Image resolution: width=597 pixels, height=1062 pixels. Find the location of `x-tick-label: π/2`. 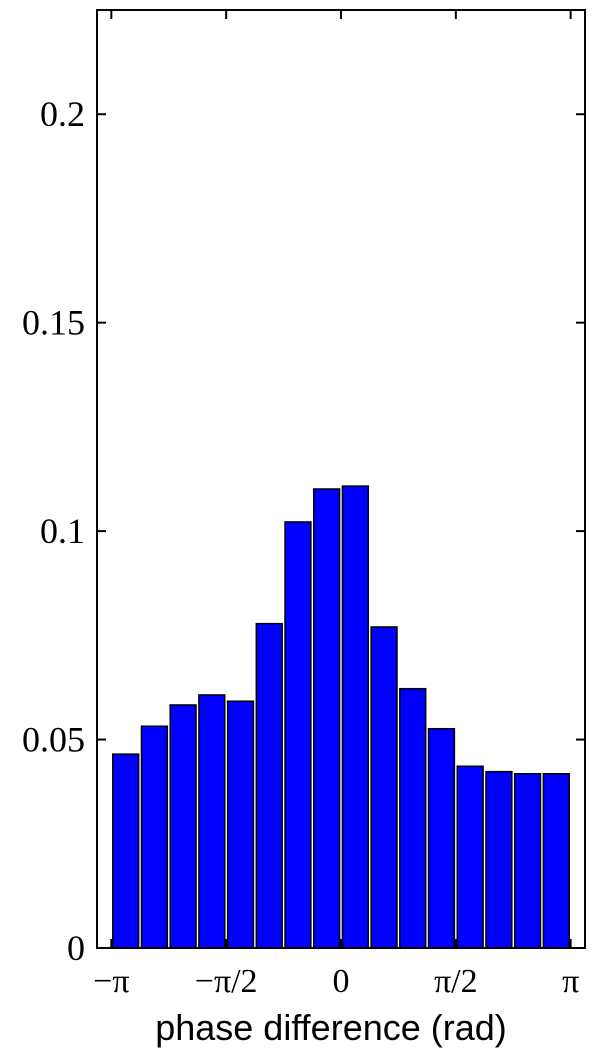

x-tick-label: π/2 is located at coordinates (456, 981).